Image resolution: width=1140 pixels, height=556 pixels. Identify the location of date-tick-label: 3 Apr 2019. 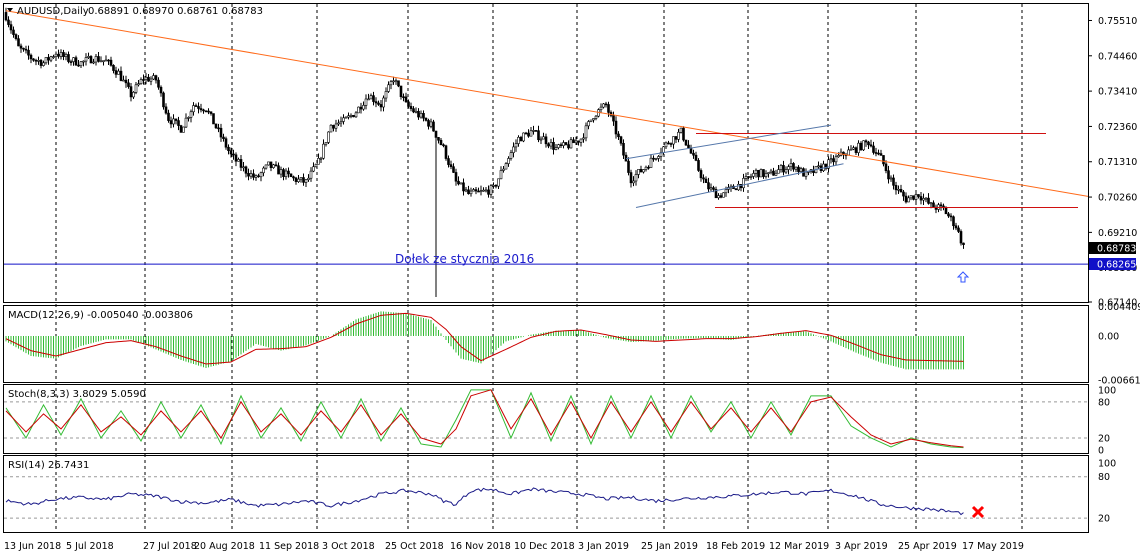
(861, 546).